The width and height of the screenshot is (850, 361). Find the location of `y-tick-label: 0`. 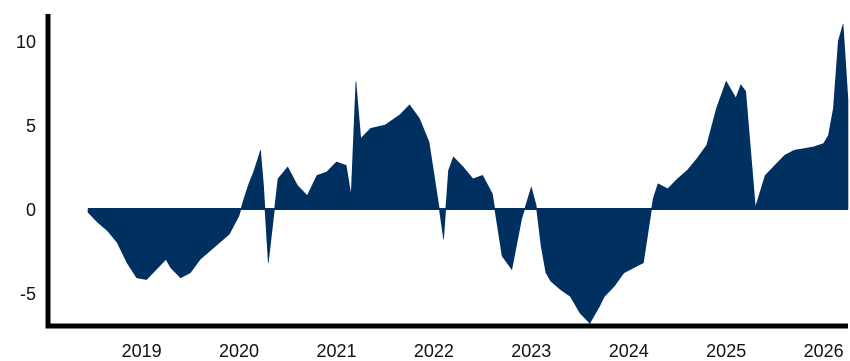

y-tick-label: 0 is located at coordinates (31, 210).